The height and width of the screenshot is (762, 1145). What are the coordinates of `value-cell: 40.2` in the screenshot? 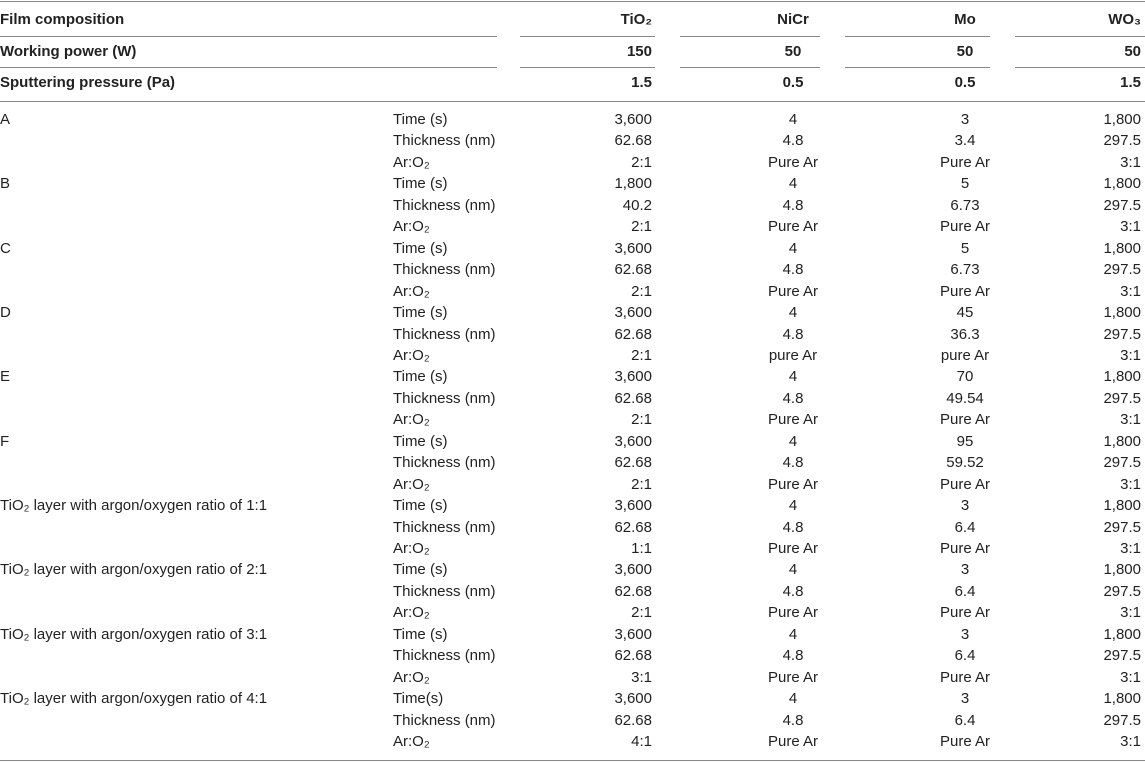 It's located at (637, 205).